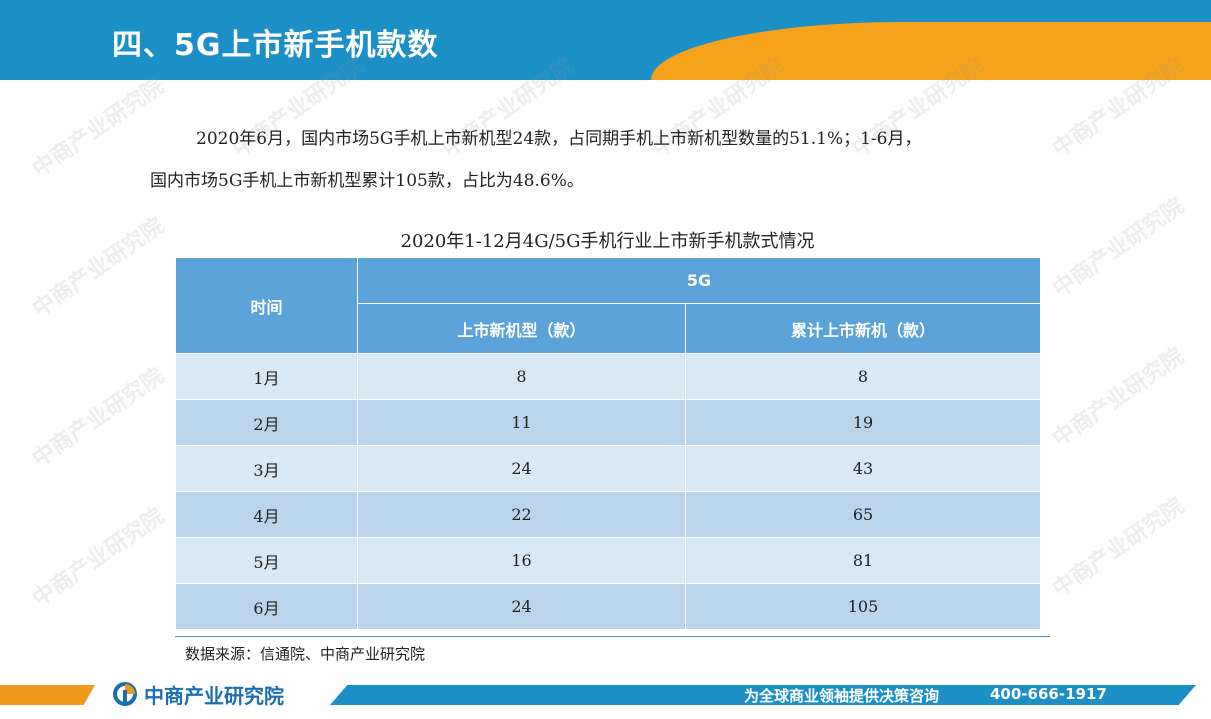 Image resolution: width=1211 pixels, height=719 pixels. Describe the element at coordinates (863, 422) in the screenshot. I see `cumulative-cell: 19` at that location.